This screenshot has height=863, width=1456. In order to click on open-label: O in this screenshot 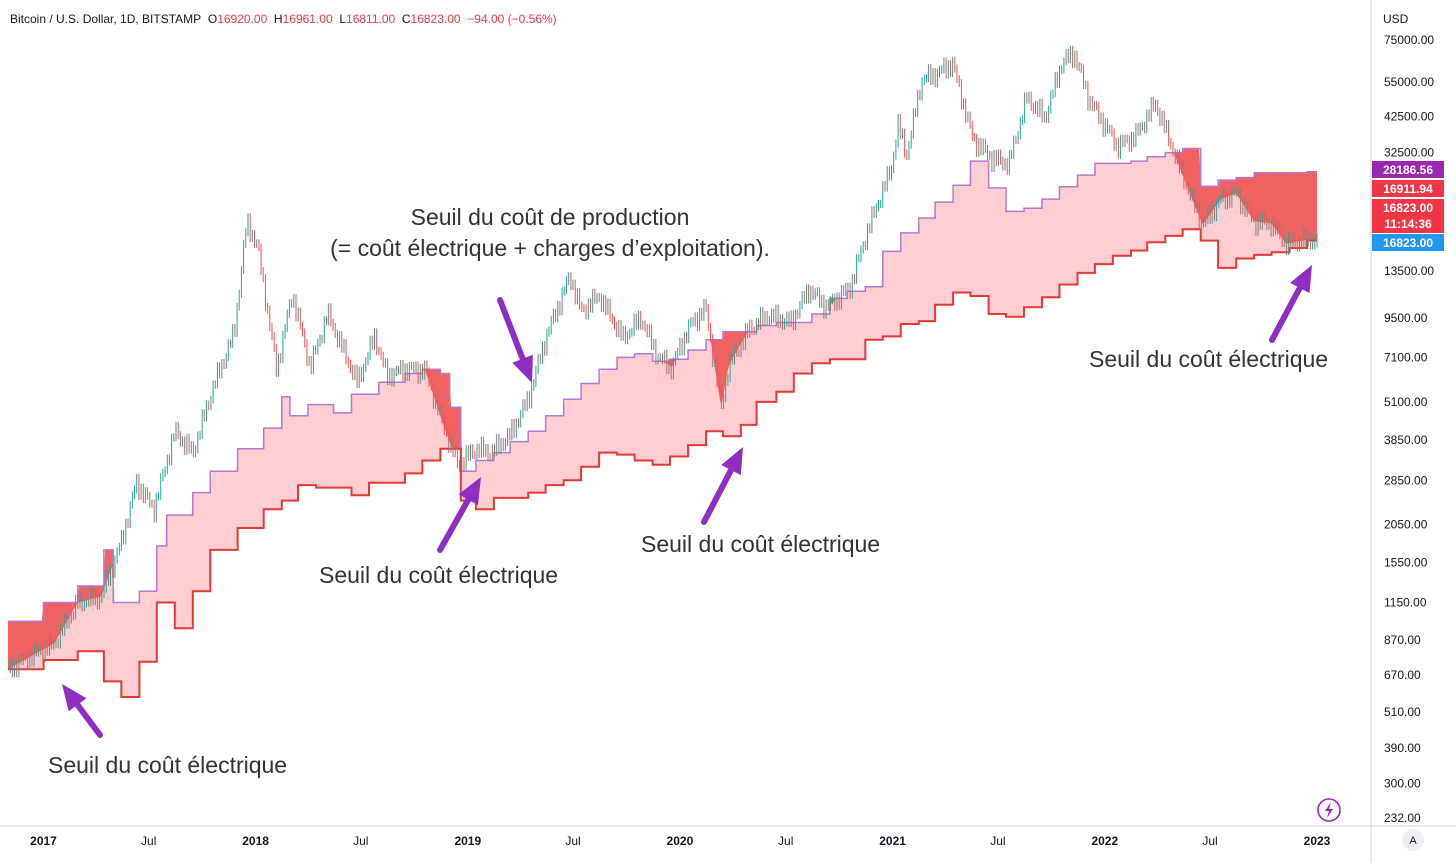, I will do `click(212, 19)`.